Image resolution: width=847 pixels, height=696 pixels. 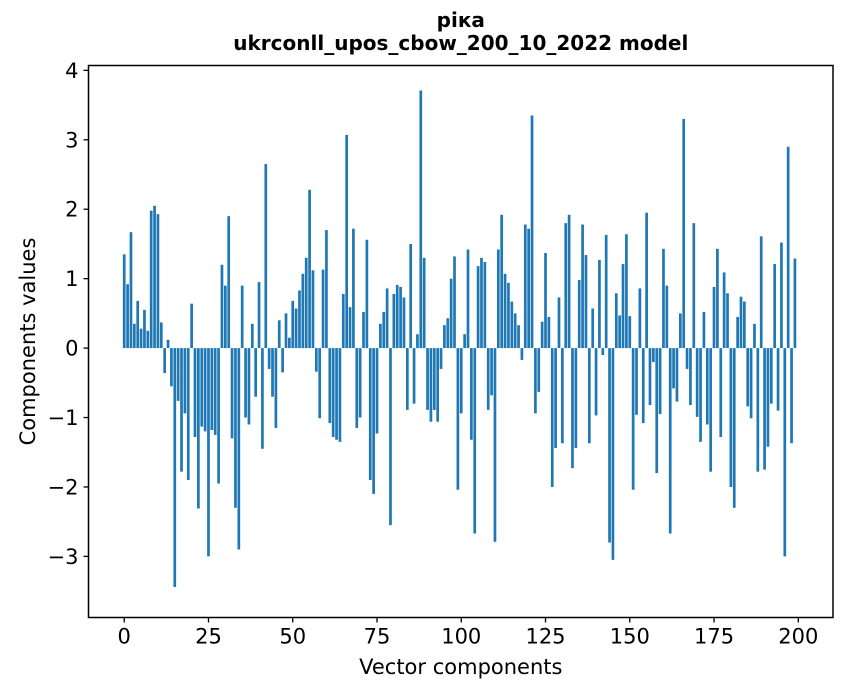 What do you see at coordinates (798, 637) in the screenshot?
I see `x-tick-label: 200` at bounding box center [798, 637].